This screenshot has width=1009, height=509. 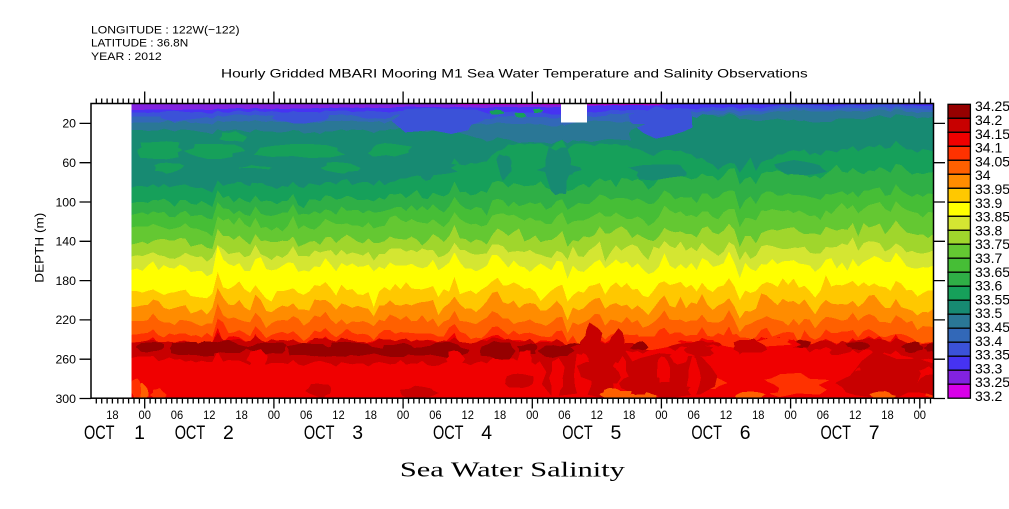 I want to click on svg-text: 33.6, so click(x=988, y=286).